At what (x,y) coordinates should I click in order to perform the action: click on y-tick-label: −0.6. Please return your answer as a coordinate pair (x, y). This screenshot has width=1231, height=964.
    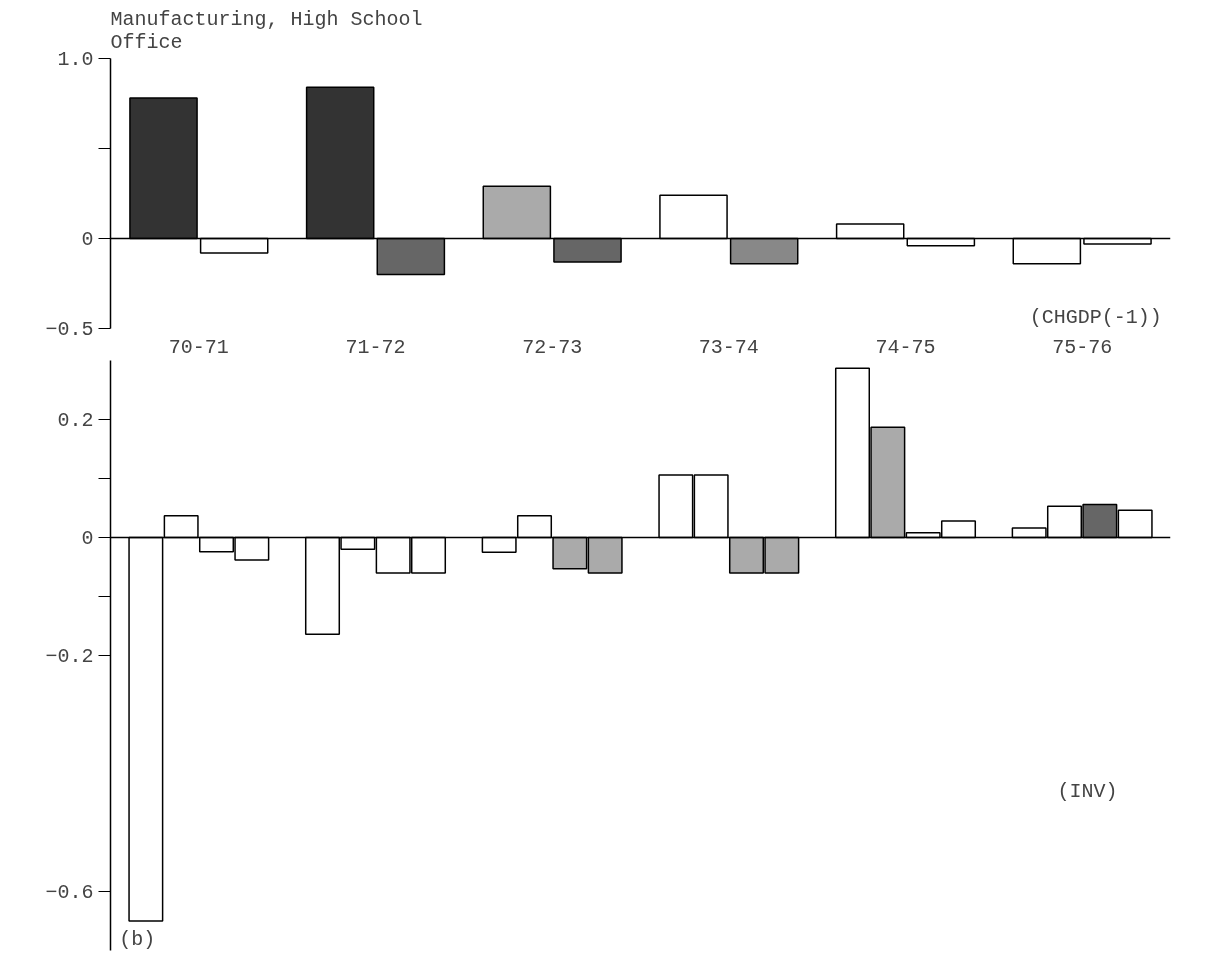
    Looking at the image, I should click on (69, 892).